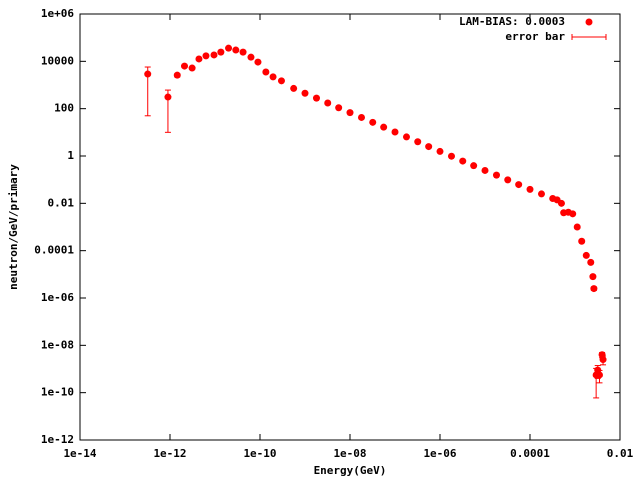 The width and height of the screenshot is (640, 480). What do you see at coordinates (169, 453) in the screenshot?
I see `x-tick-label: 1e-12` at bounding box center [169, 453].